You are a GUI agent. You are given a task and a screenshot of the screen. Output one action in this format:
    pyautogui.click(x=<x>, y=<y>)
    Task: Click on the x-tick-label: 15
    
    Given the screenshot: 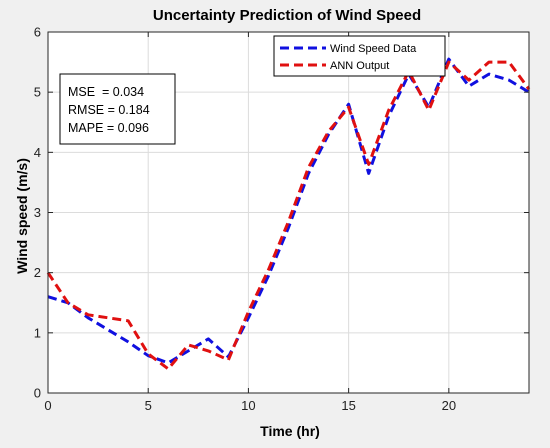 What is the action you would take?
    pyautogui.click(x=348, y=405)
    